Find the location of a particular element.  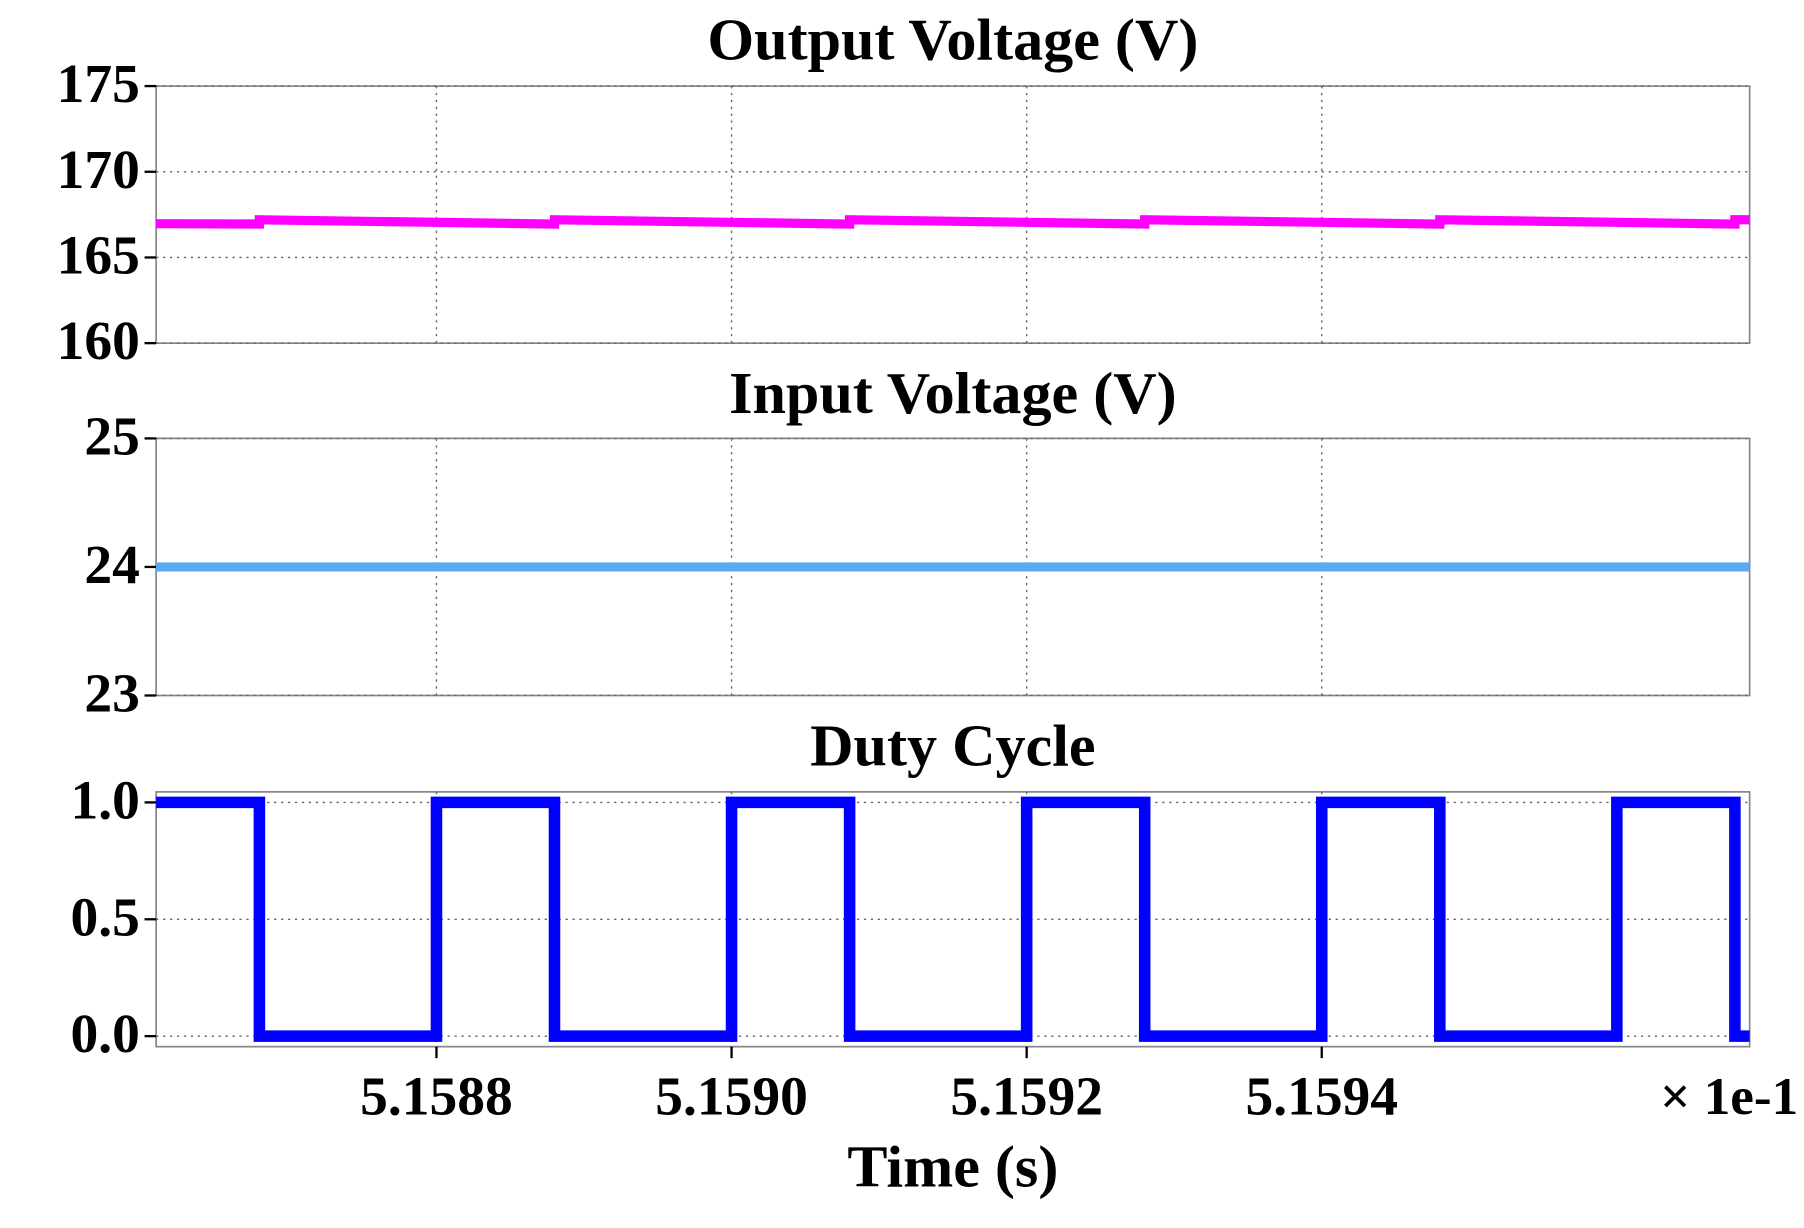

x-tick-label: 5.1592 is located at coordinates (1026, 1096).